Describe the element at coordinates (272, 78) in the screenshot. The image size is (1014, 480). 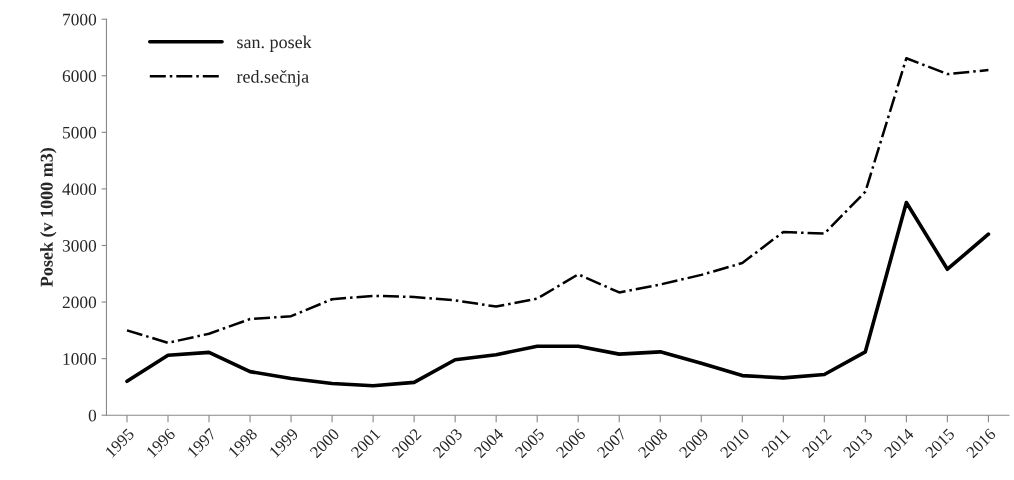
I see `legend-label: red.sečnja` at that location.